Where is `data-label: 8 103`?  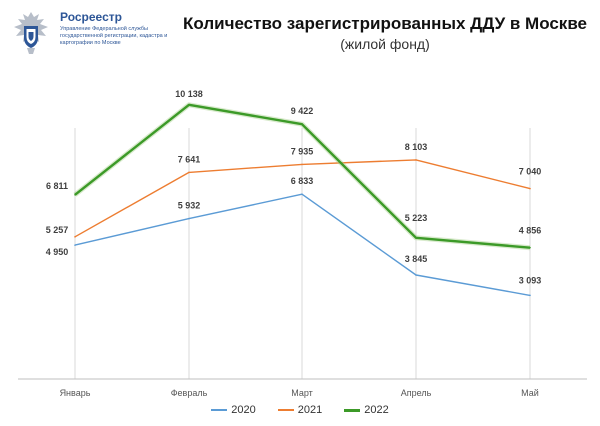 data-label: 8 103 is located at coordinates (416, 147).